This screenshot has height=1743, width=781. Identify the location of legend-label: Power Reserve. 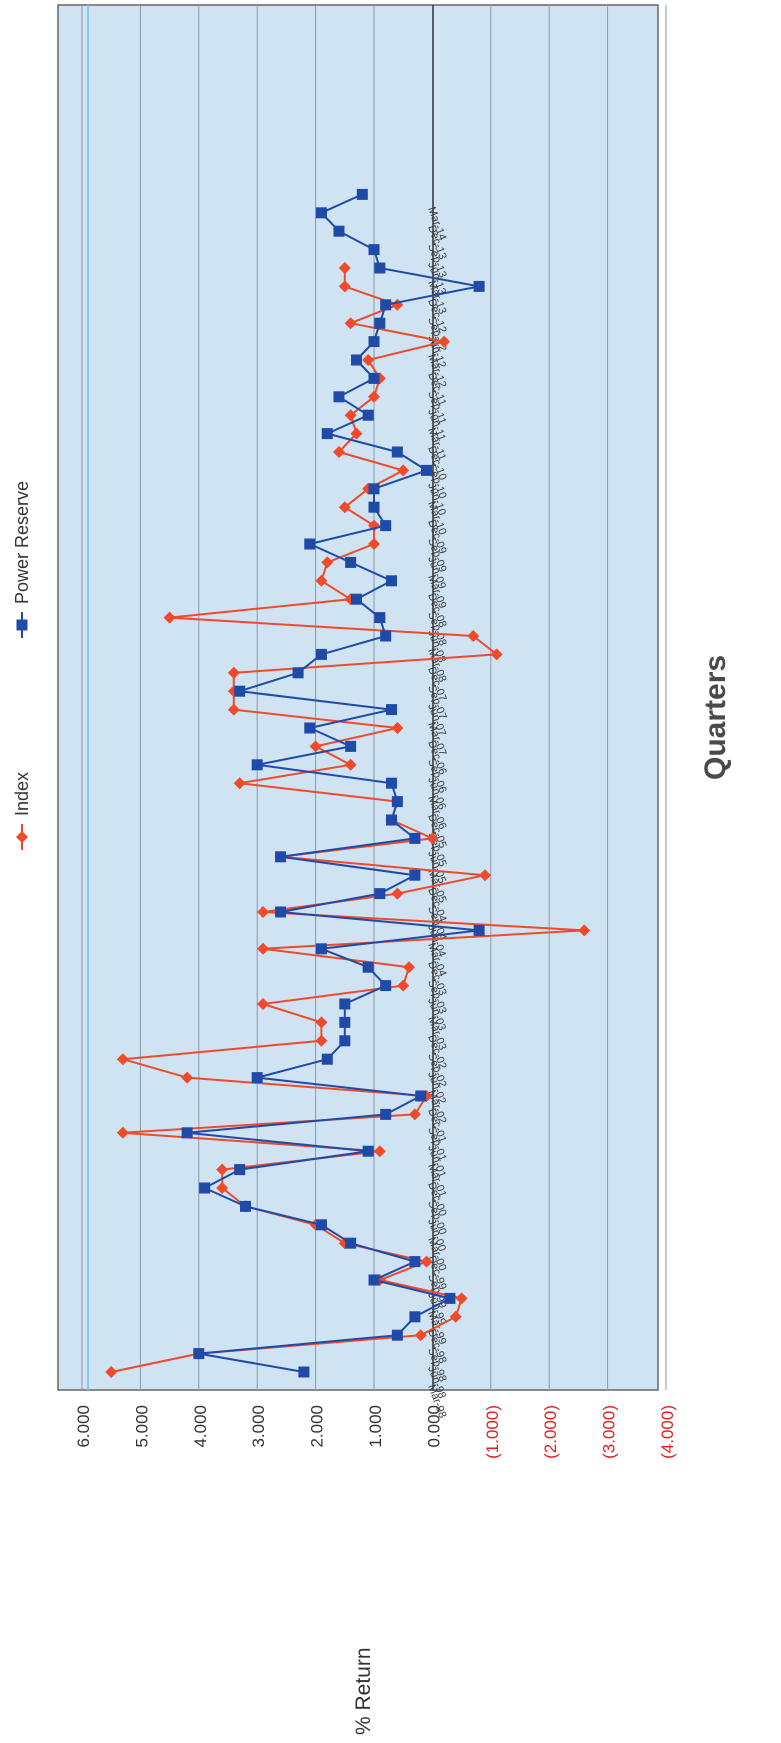
(22, 542).